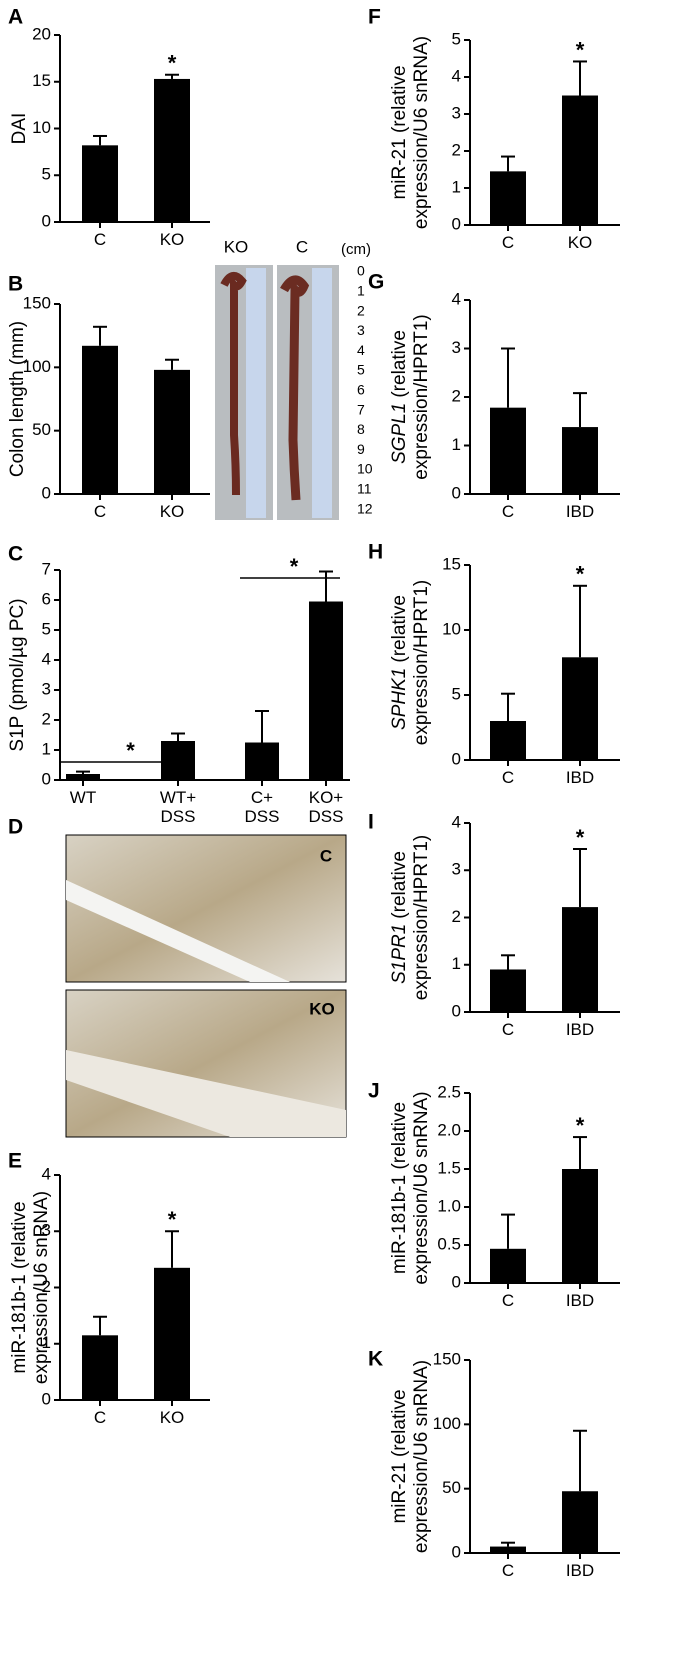 The height and width of the screenshot is (1665, 678). I want to click on colon-photo, so click(277, 392).